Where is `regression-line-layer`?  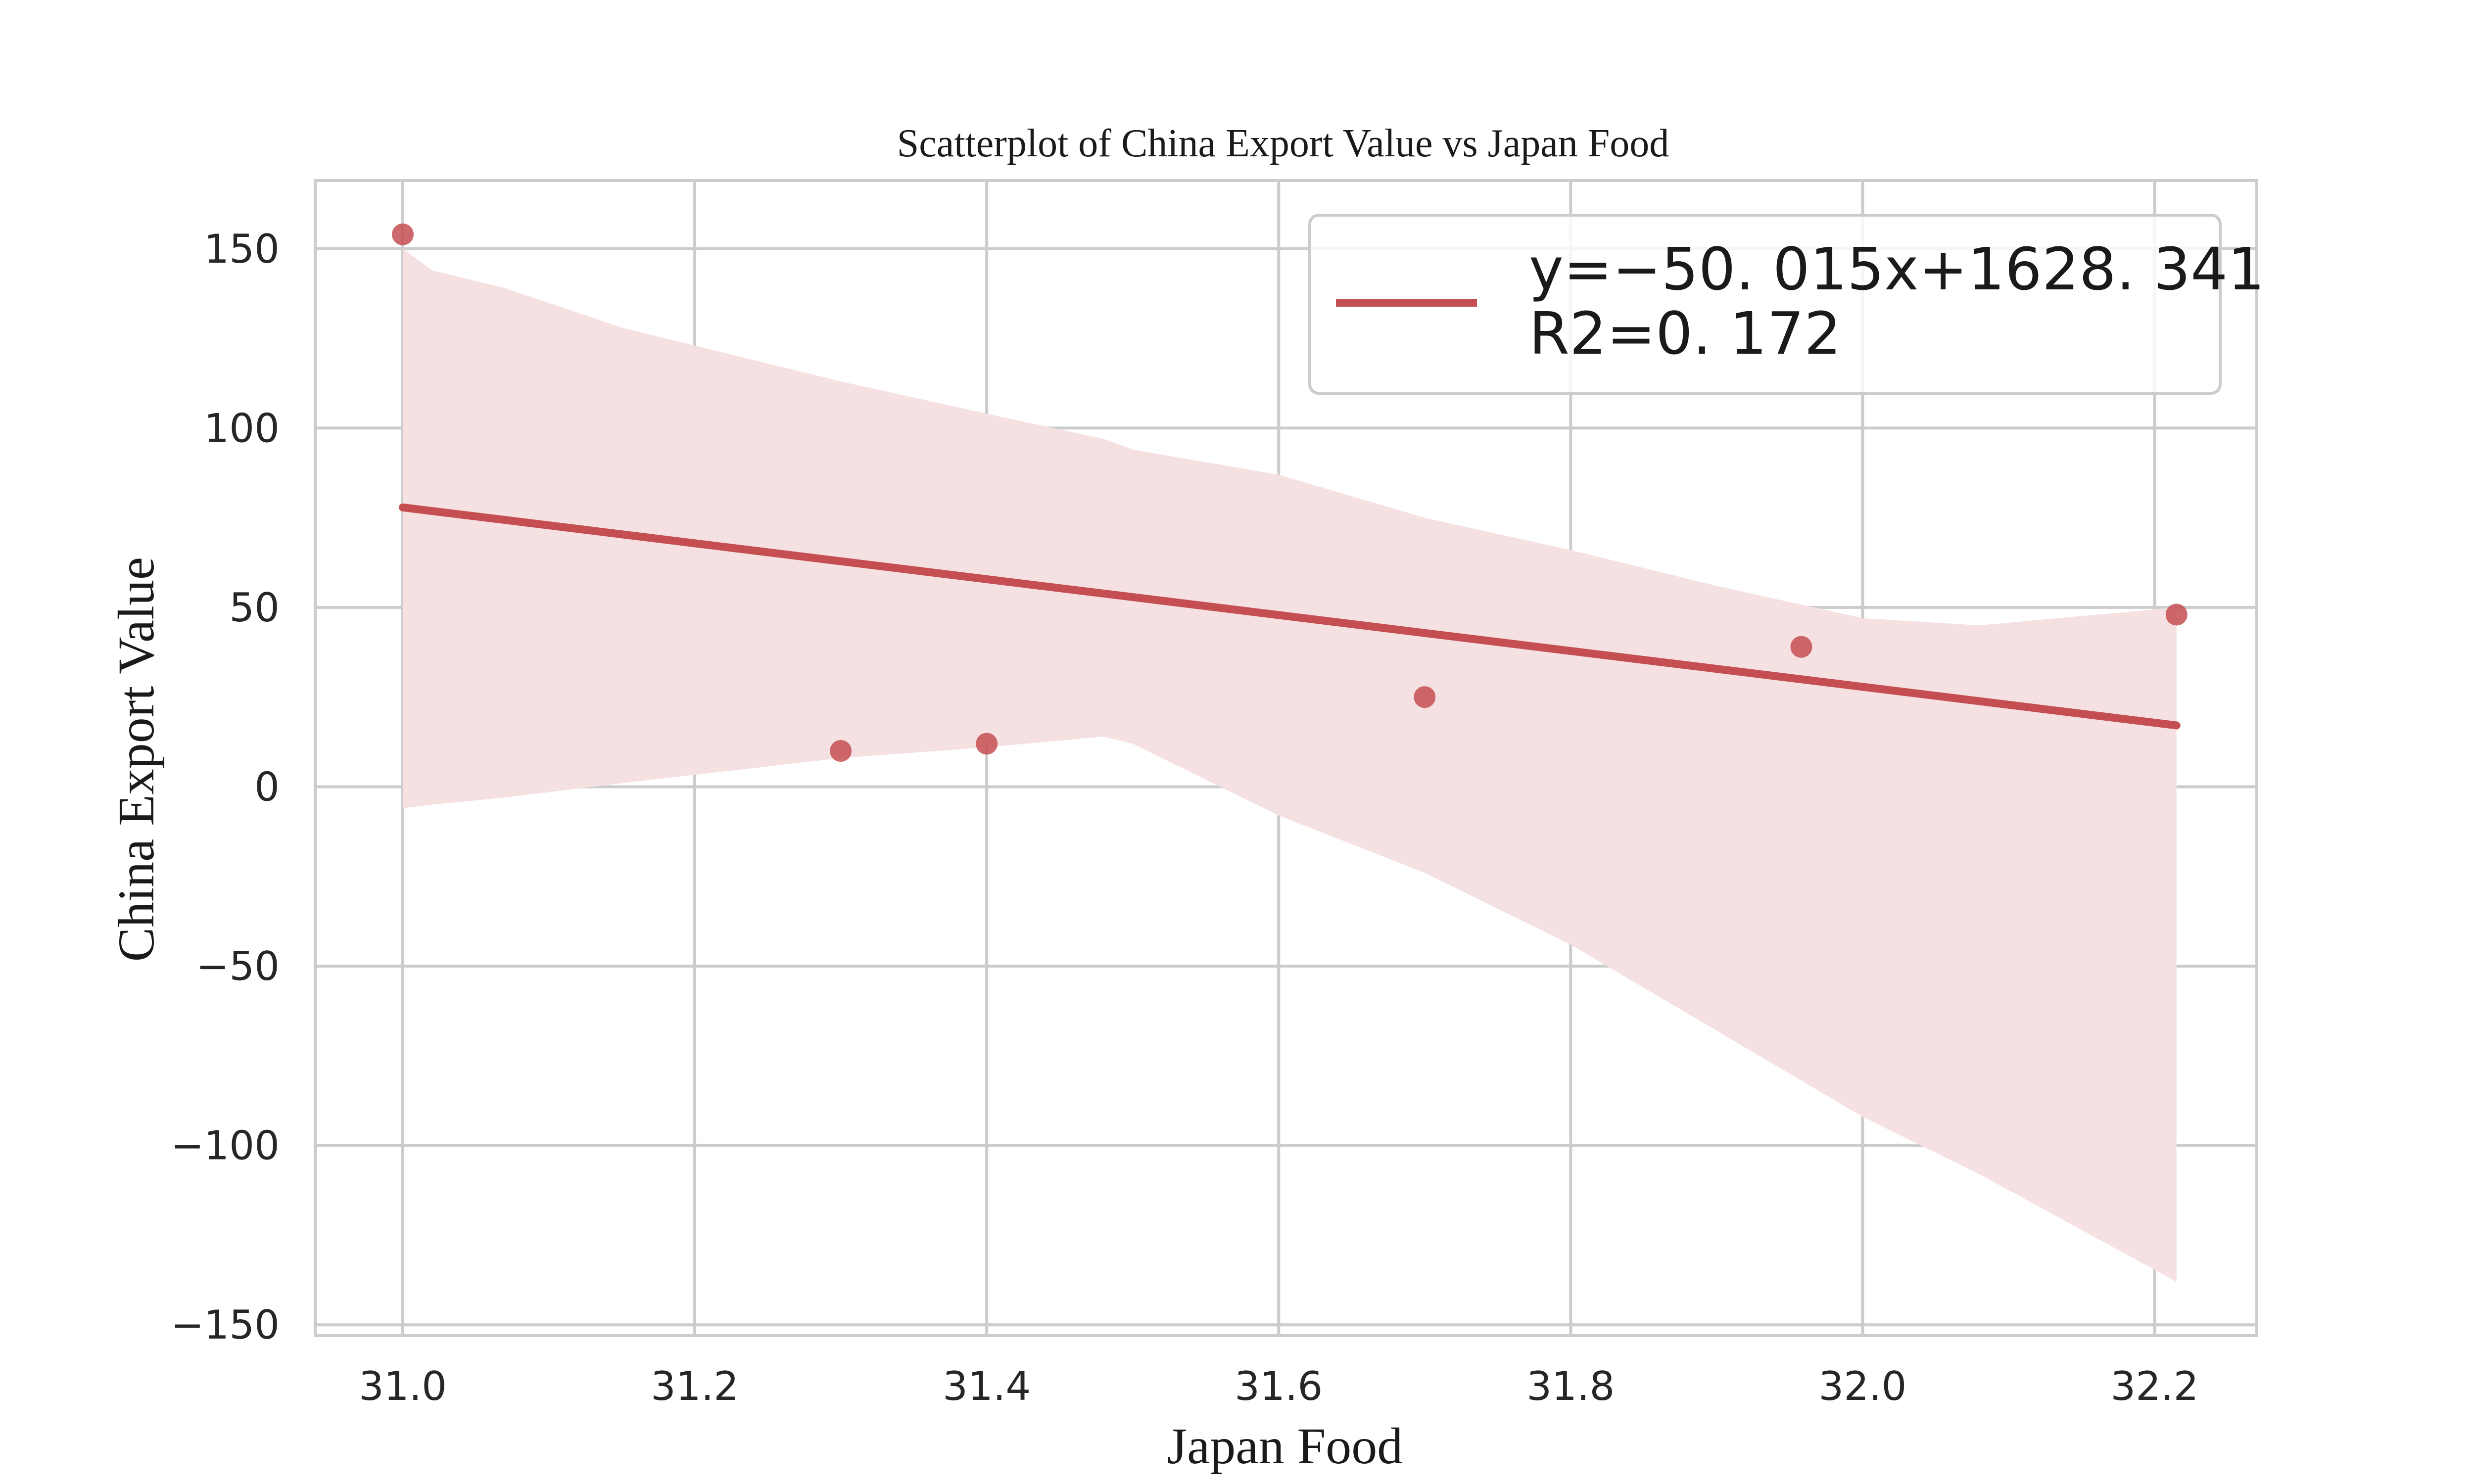 regression-line-layer is located at coordinates (1290, 616).